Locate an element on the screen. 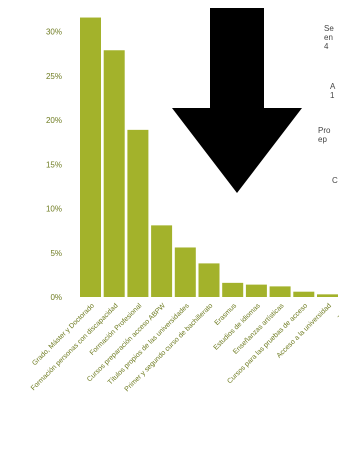 Image resolution: width=339 pixels, height=455 pixels. y-tick-label: 10% is located at coordinates (54, 209).